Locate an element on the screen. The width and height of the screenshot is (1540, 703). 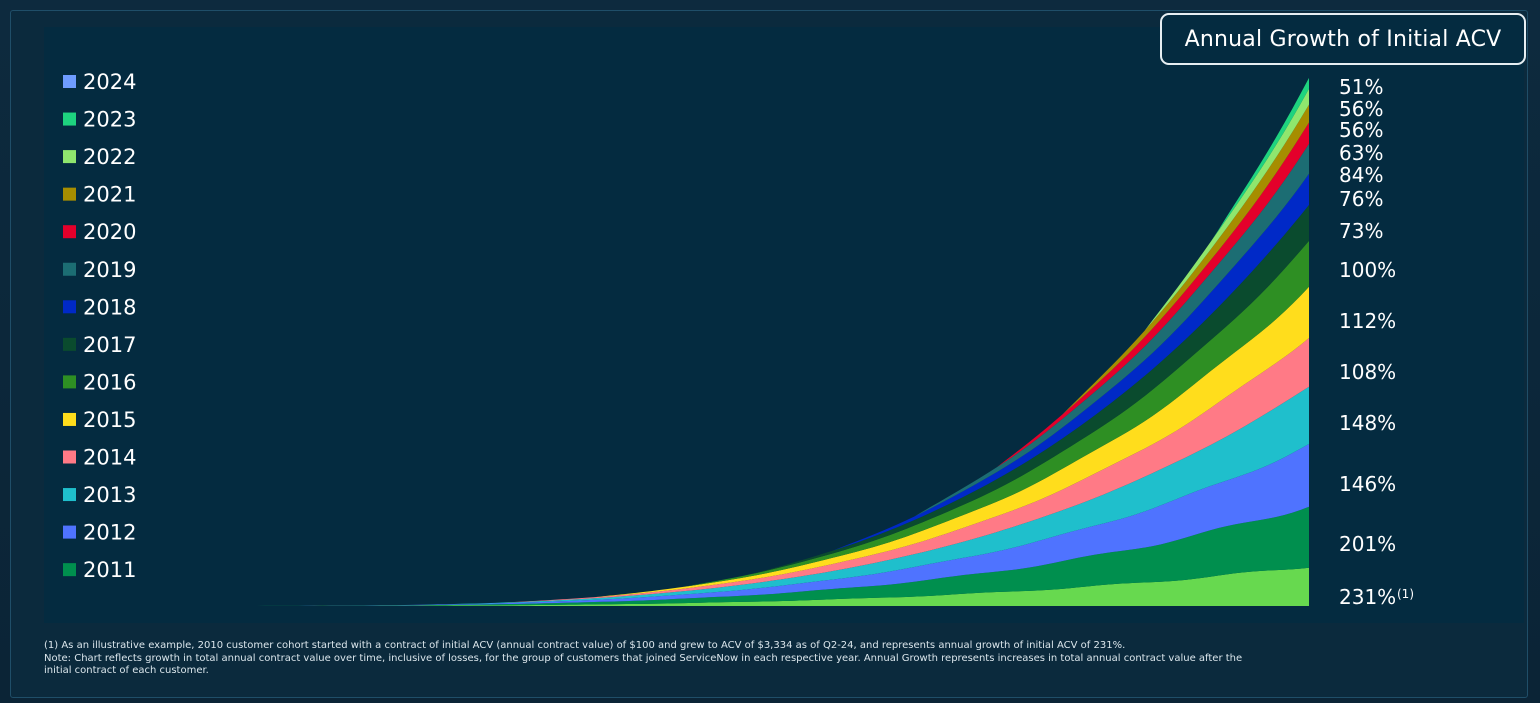
legend-swatch-2019 is located at coordinates (69, 269).